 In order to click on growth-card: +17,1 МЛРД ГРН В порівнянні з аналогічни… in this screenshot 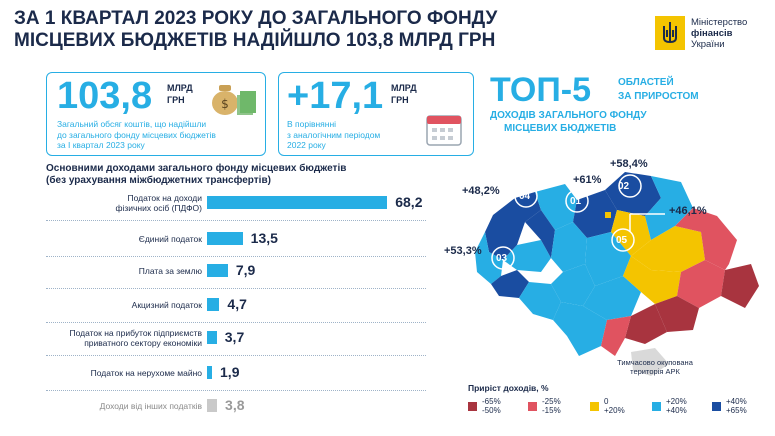, I will do `click(376, 114)`.